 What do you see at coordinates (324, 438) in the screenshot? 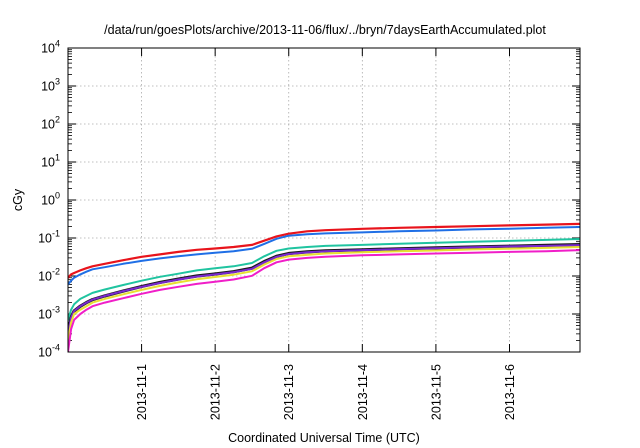
I see `x-axis-label: Coordinated Universal Time (UTC)` at bounding box center [324, 438].